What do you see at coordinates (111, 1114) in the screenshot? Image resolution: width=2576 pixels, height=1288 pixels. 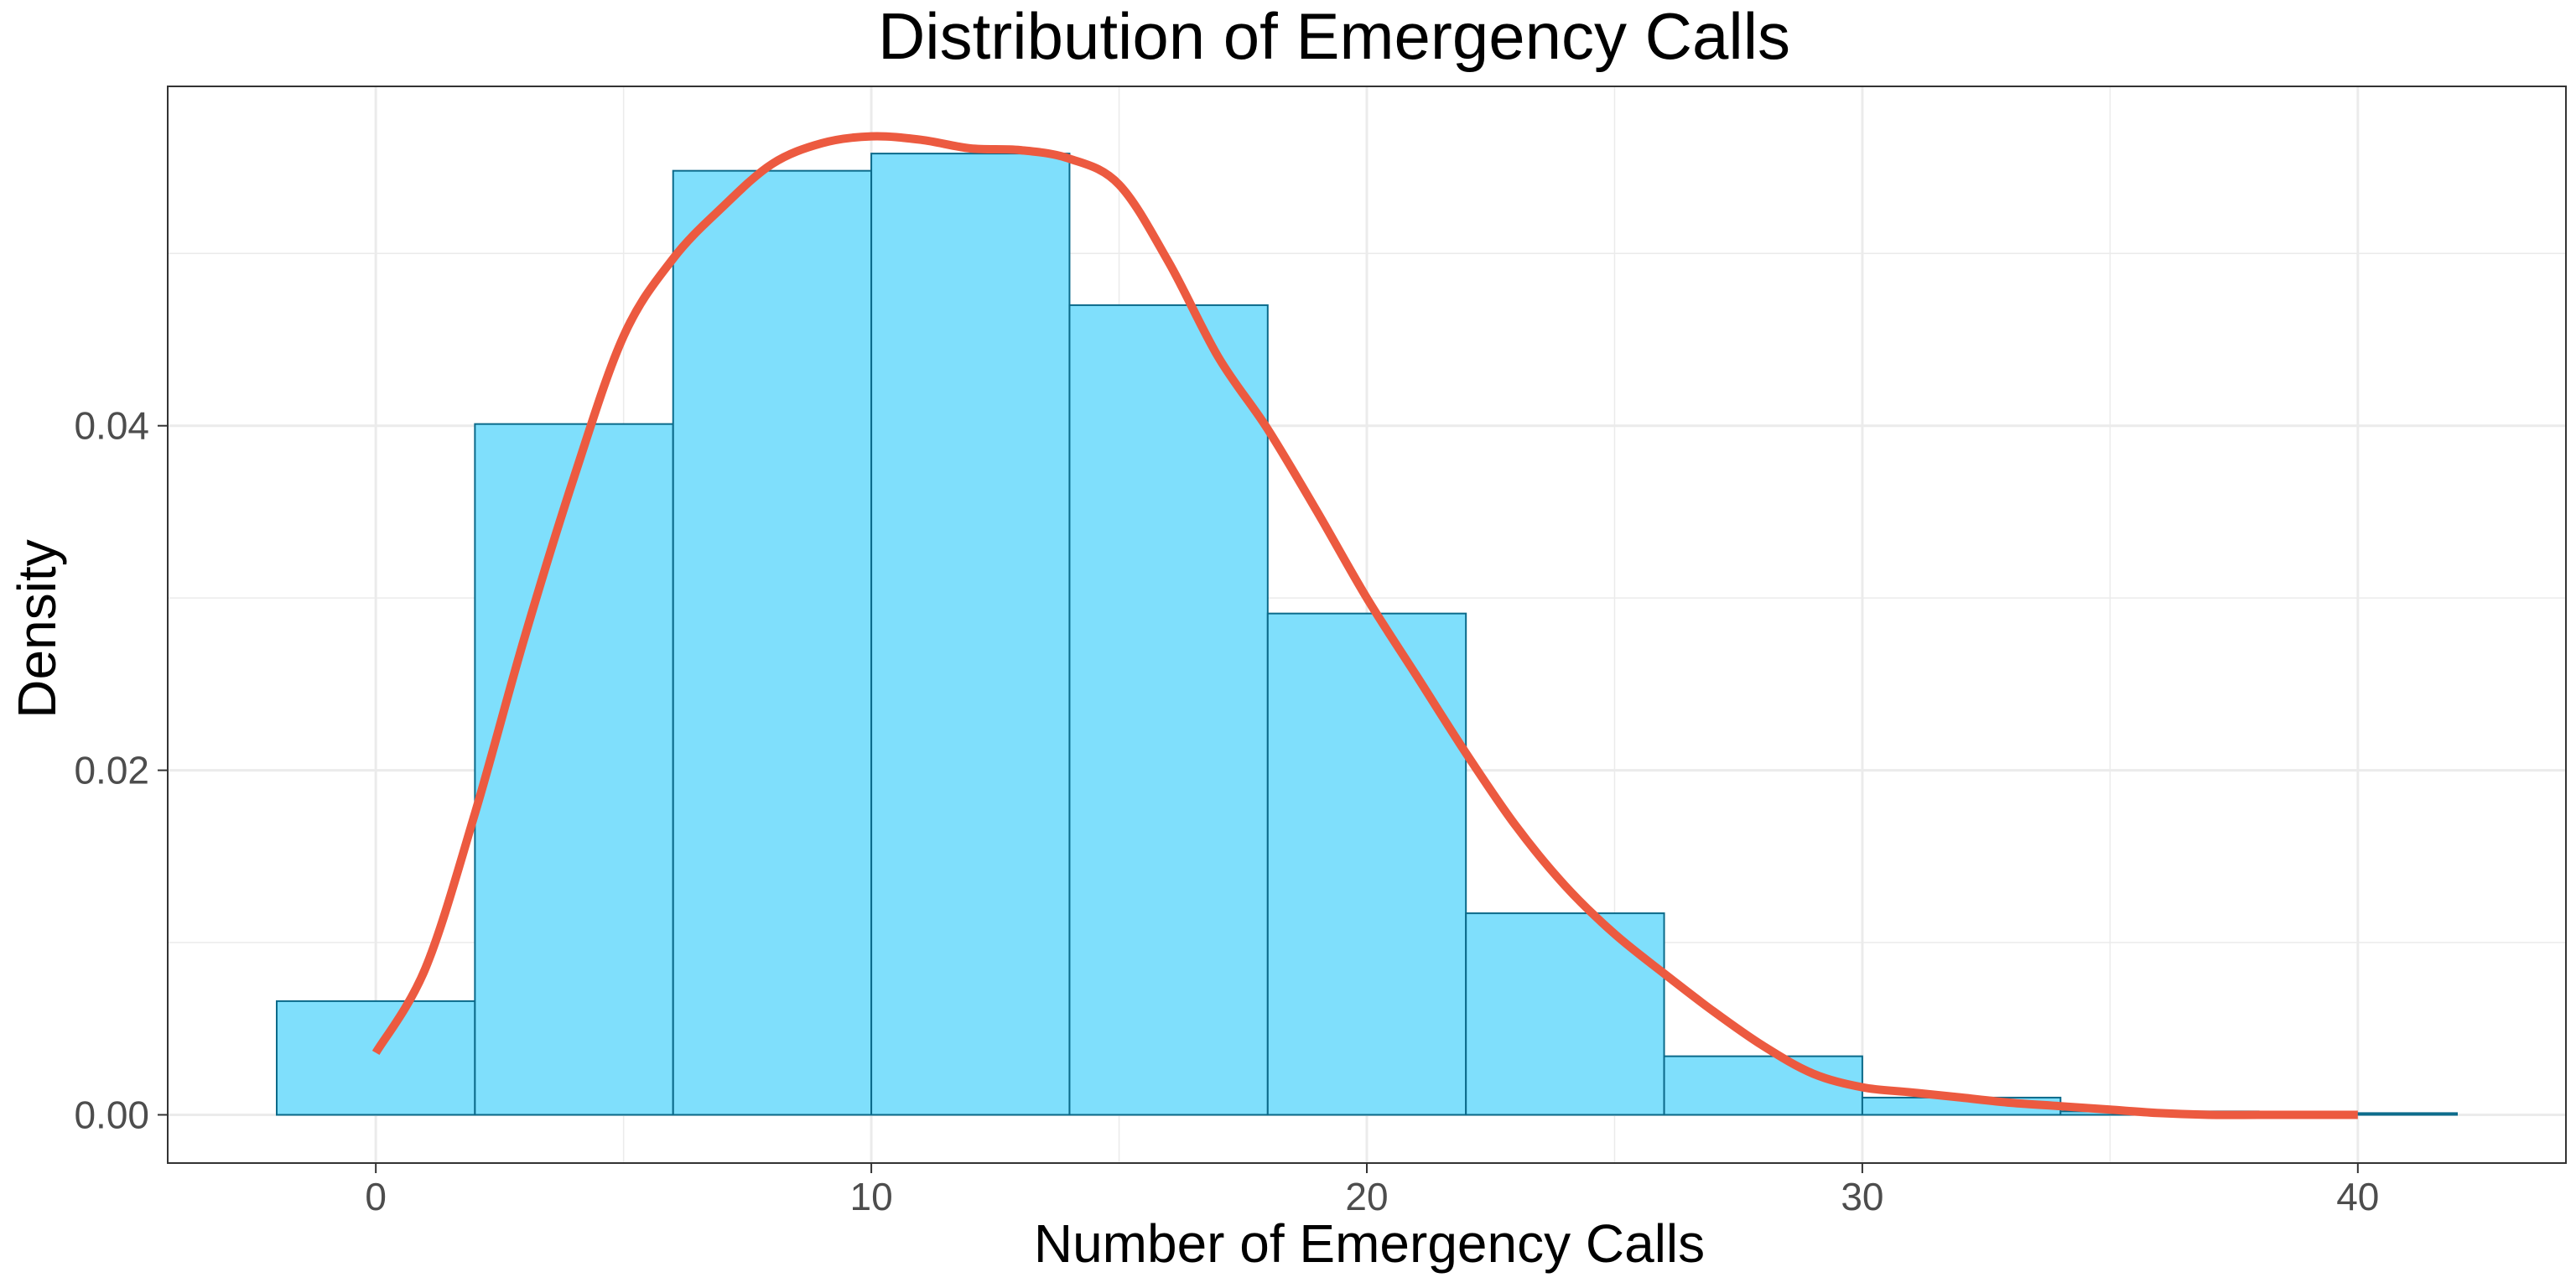 I see `y-tick-label: 0.00` at bounding box center [111, 1114].